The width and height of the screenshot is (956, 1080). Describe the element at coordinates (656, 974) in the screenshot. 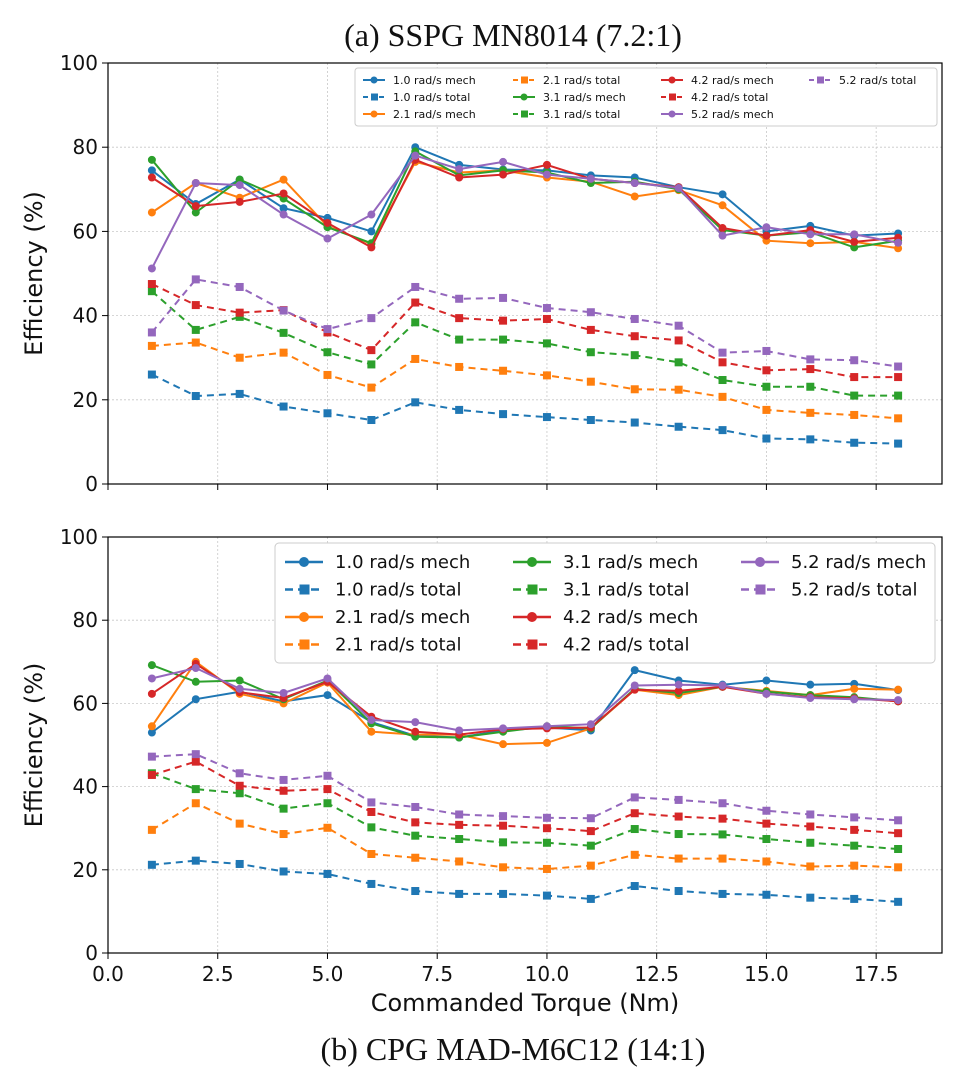

I see `panel-b-xtick-label: 12.5` at that location.